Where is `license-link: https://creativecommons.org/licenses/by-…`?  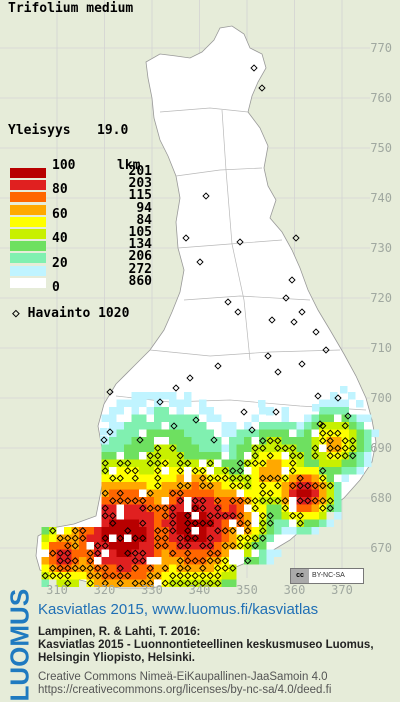
license-link: https://creativecommons.org/licenses/by-… is located at coordinates (185, 690).